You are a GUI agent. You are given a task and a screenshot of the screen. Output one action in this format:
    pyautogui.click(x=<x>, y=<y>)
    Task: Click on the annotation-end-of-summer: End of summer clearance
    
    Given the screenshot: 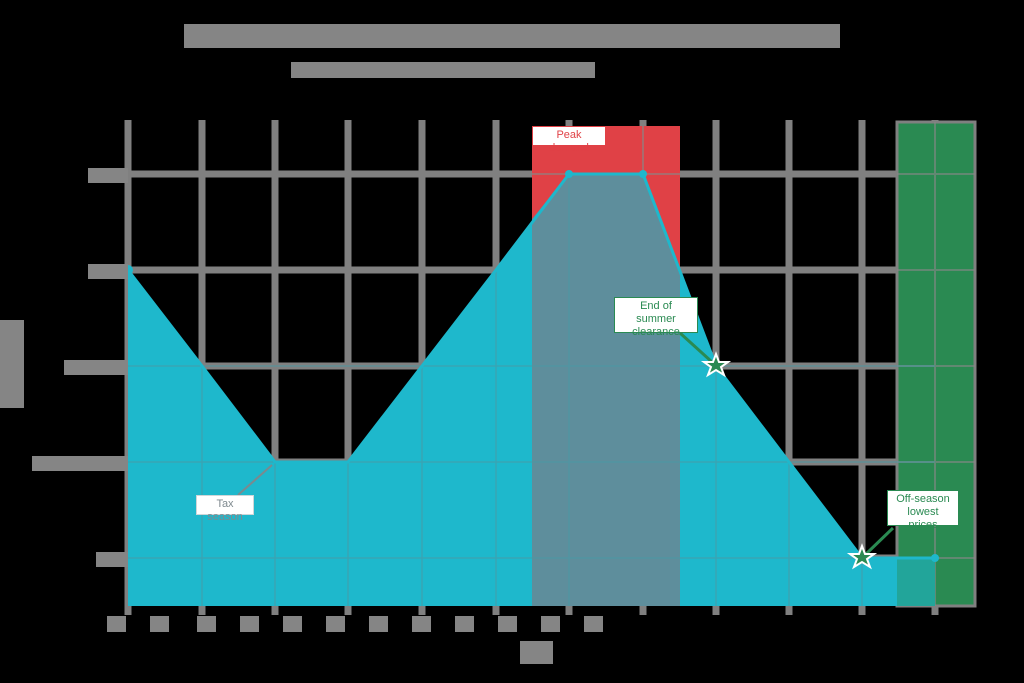 What is the action you would take?
    pyautogui.click(x=656, y=317)
    